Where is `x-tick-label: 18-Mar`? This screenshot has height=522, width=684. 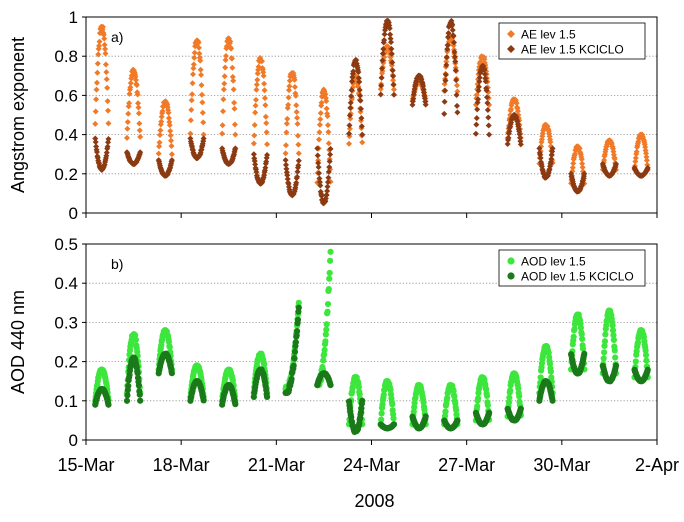
x-tick-label: 18-Mar is located at coordinates (181, 465).